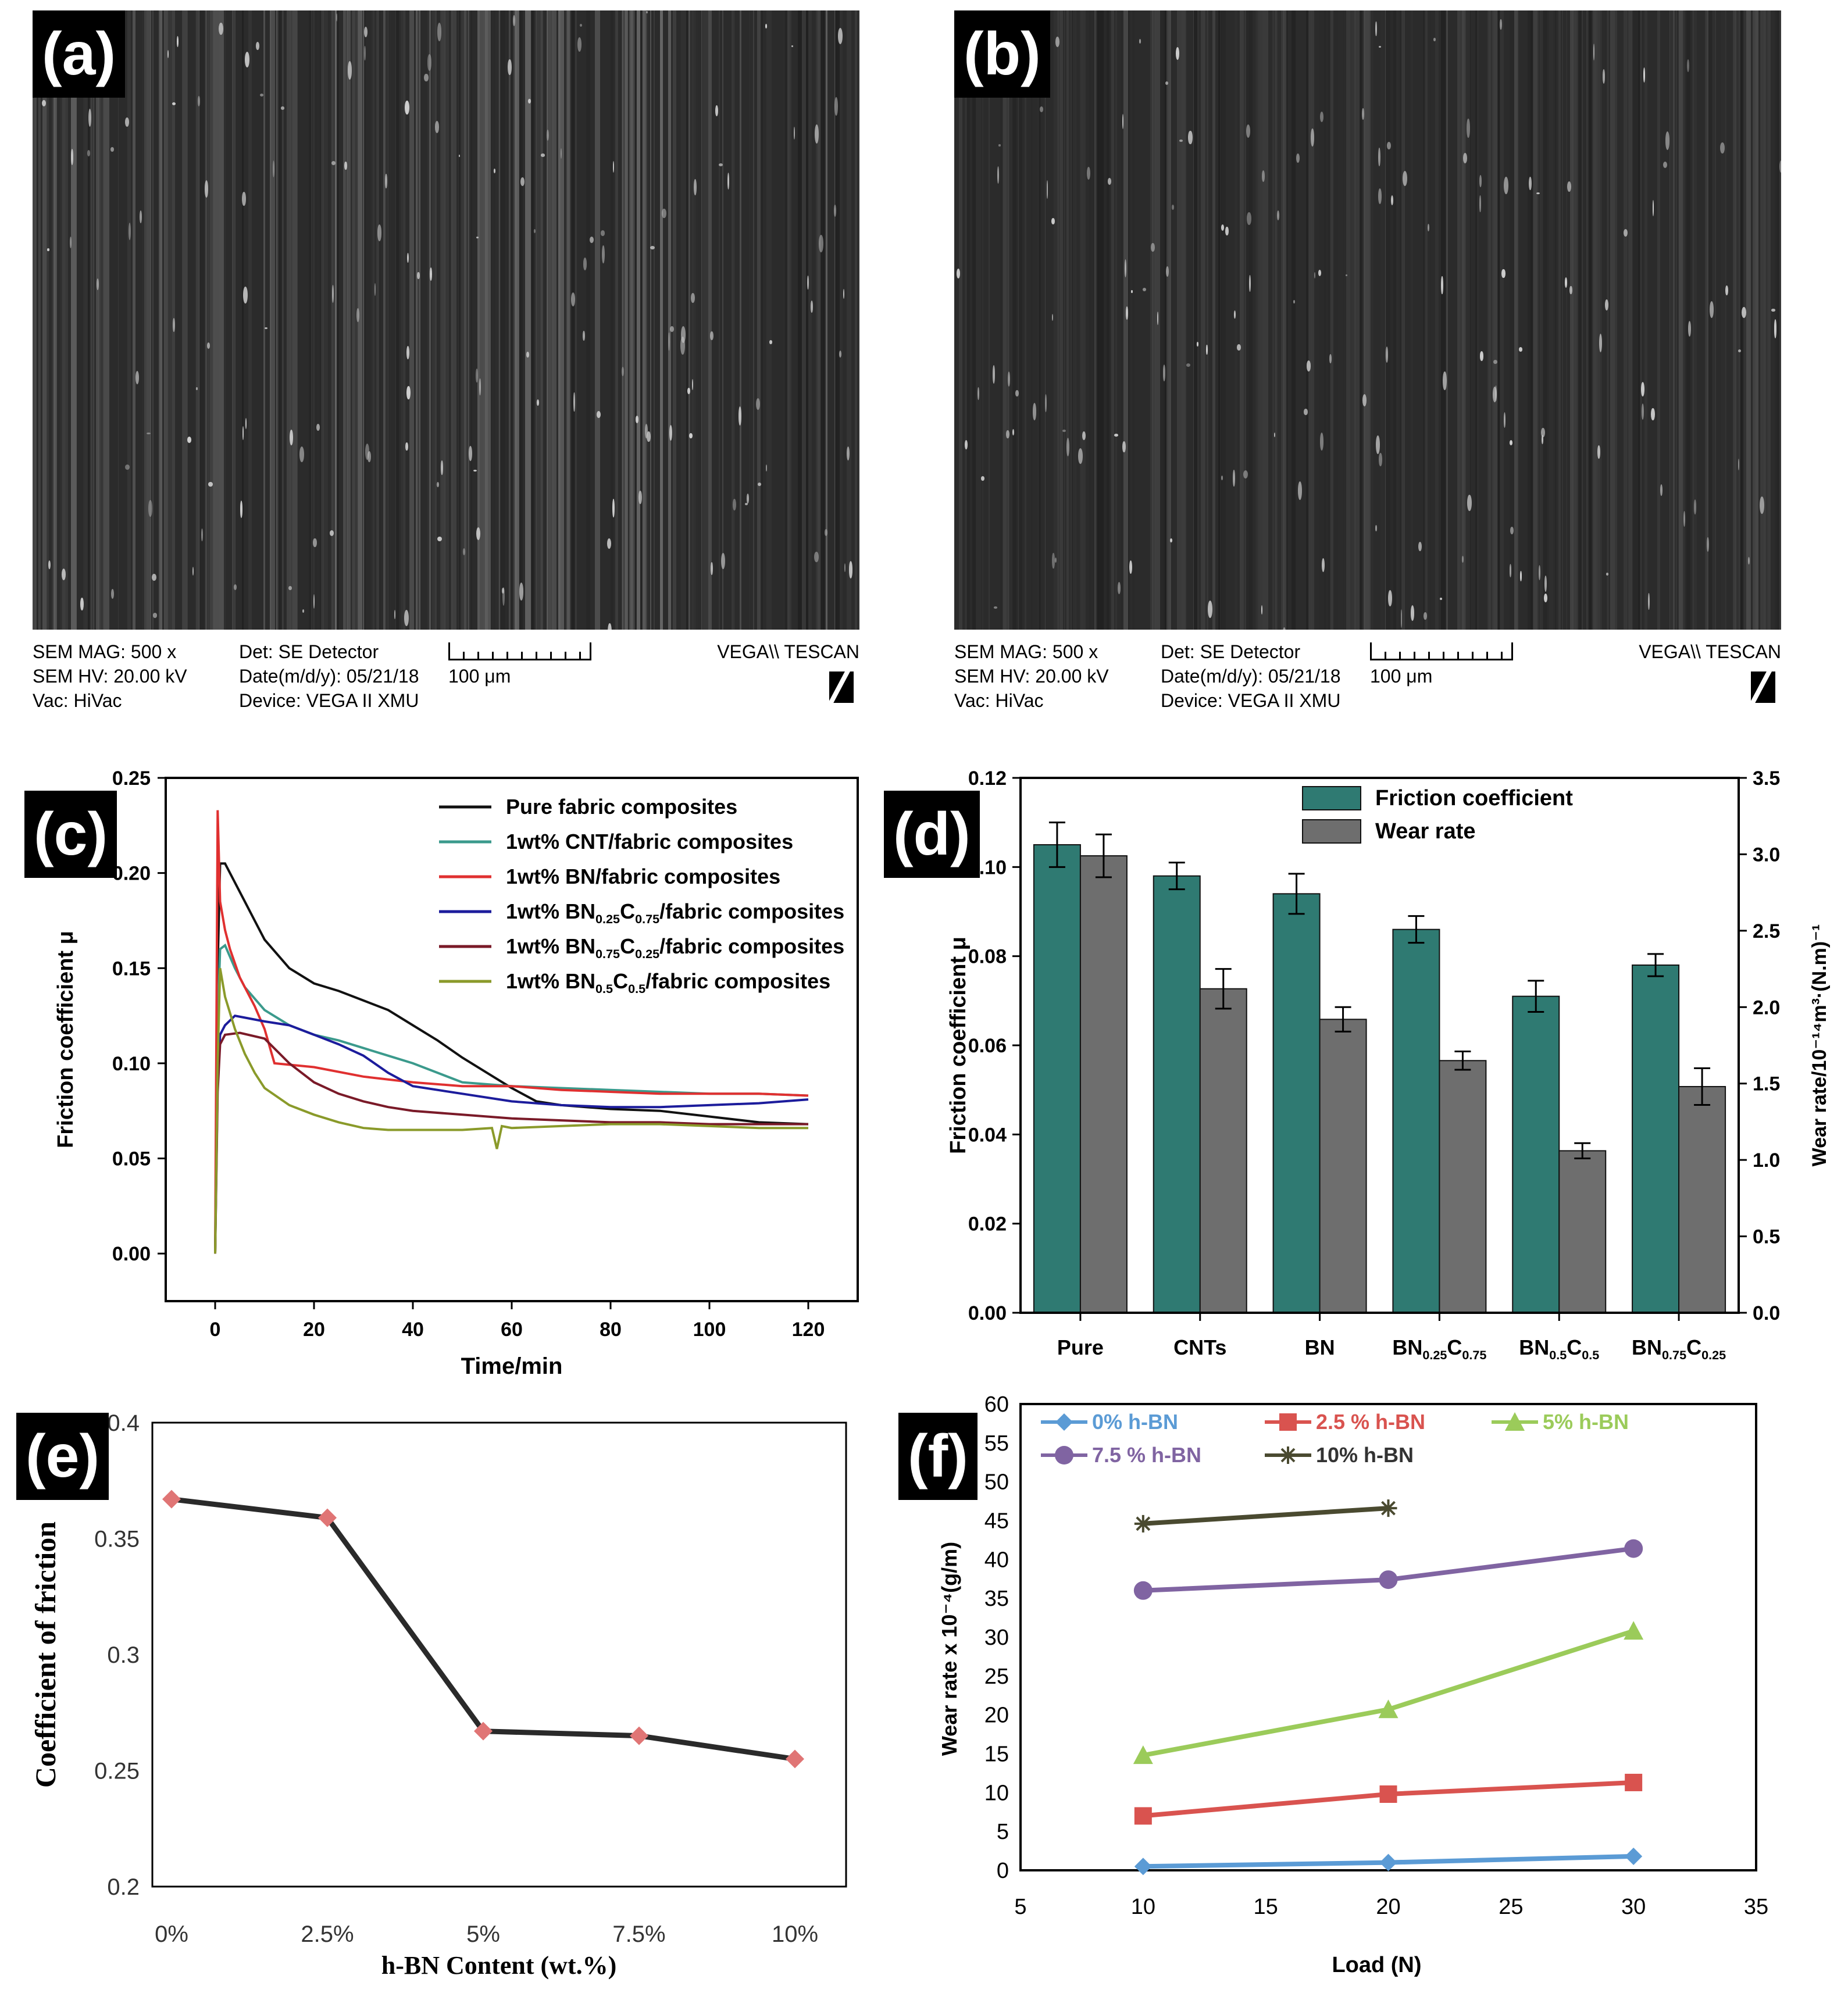 The height and width of the screenshot is (2011, 1848). Describe the element at coordinates (996, 1521) in the screenshot. I see `y-tick-label: 45` at that location.